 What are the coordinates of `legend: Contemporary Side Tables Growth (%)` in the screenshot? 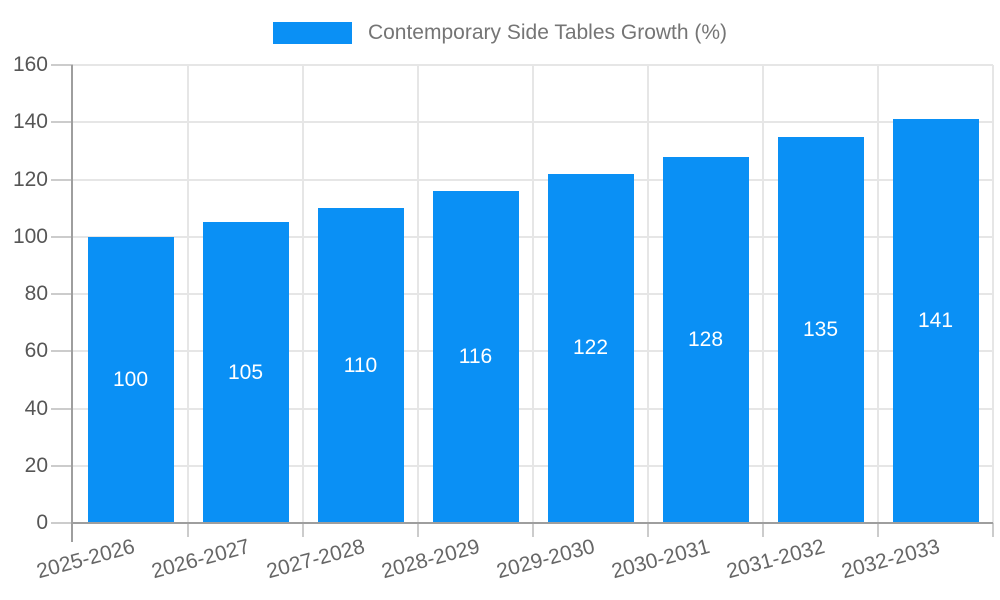 It's located at (500, 33).